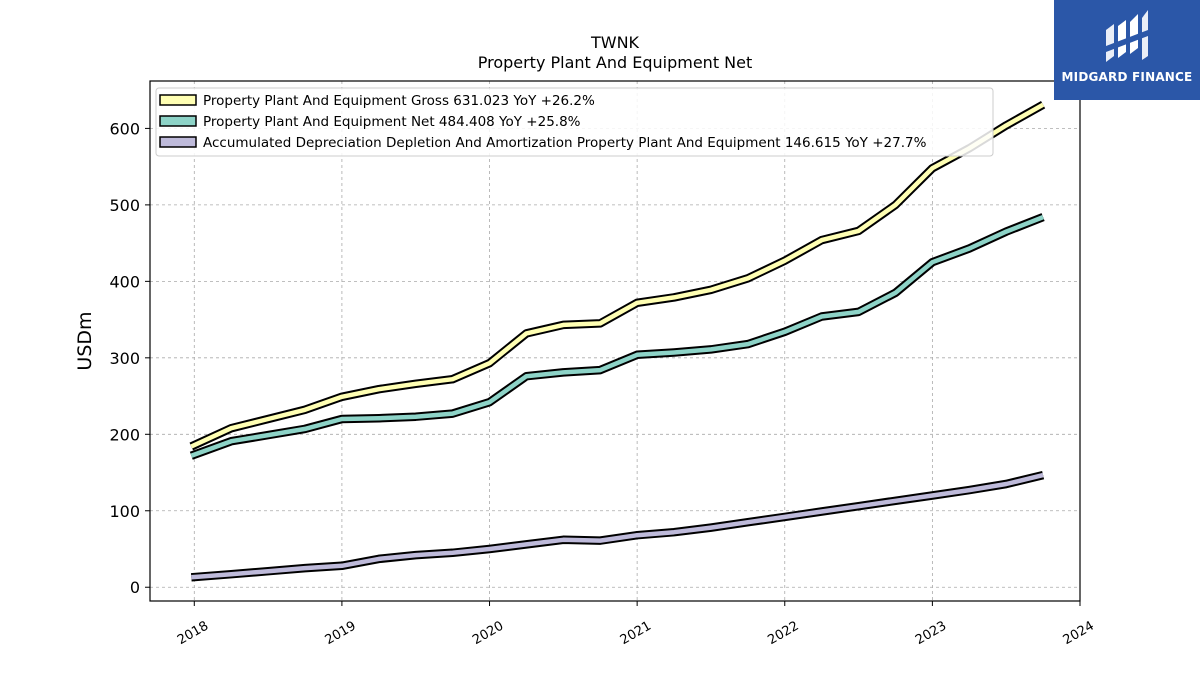 This screenshot has height=675, width=1200. Describe the element at coordinates (615, 42) in the screenshot. I see `chart-title: TWNK` at that location.